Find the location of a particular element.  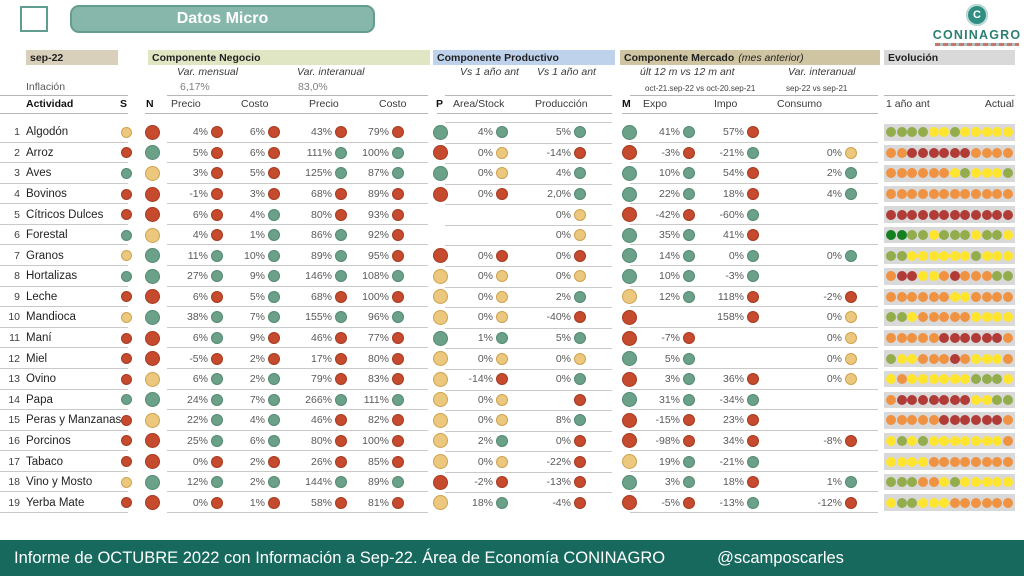

mercado-title-note: (mes anterior) is located at coordinates (771, 57).